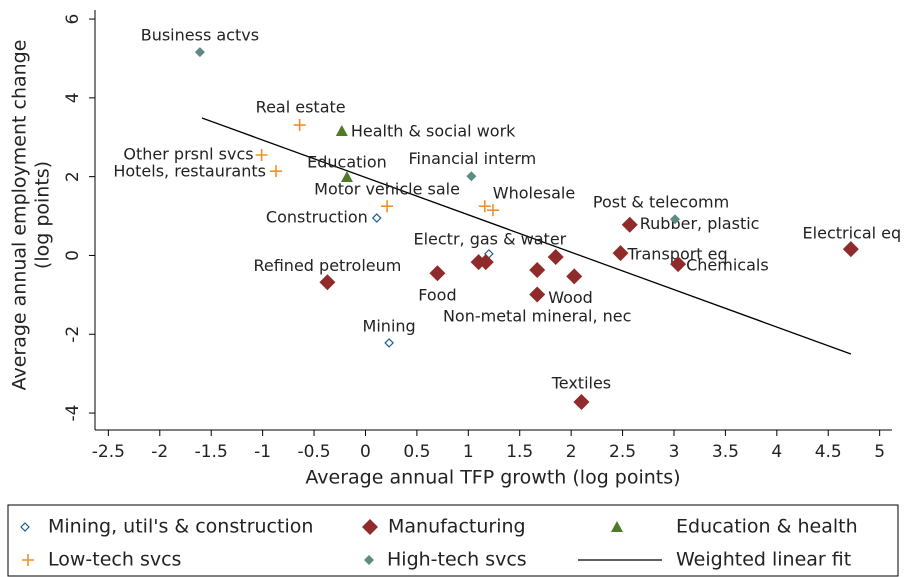  What do you see at coordinates (767, 527) in the screenshot?
I see `legend-label: Education & health` at bounding box center [767, 527].